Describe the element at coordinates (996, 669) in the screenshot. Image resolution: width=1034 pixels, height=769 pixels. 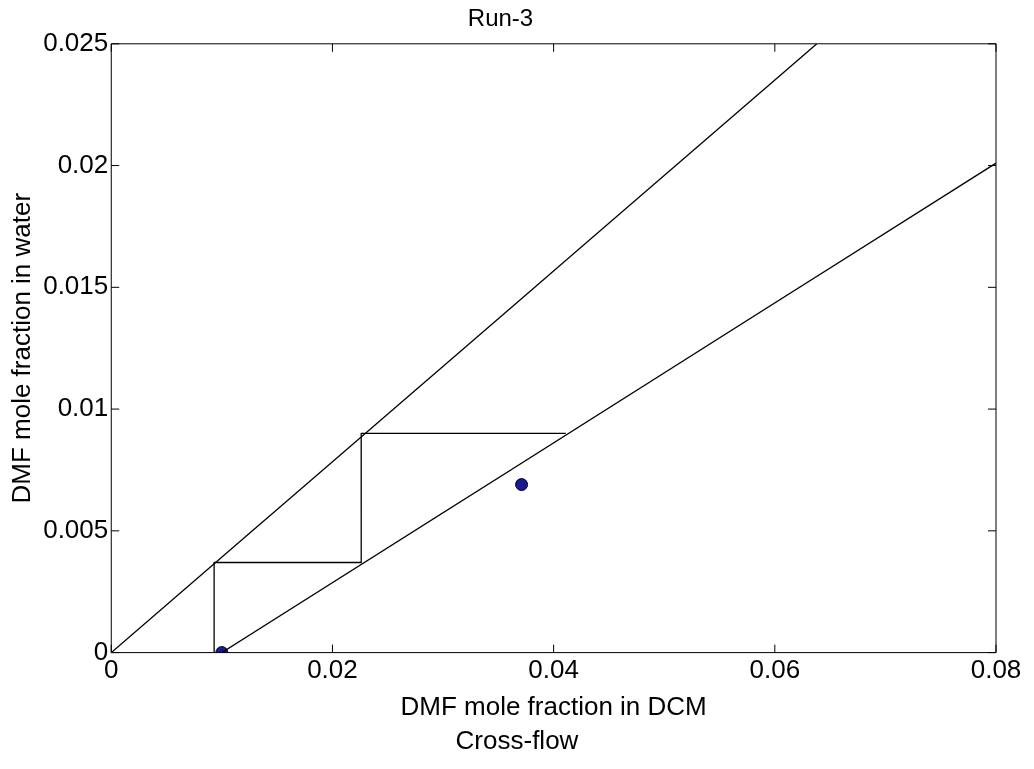
I see `x-tick-label: 0.08` at that location.